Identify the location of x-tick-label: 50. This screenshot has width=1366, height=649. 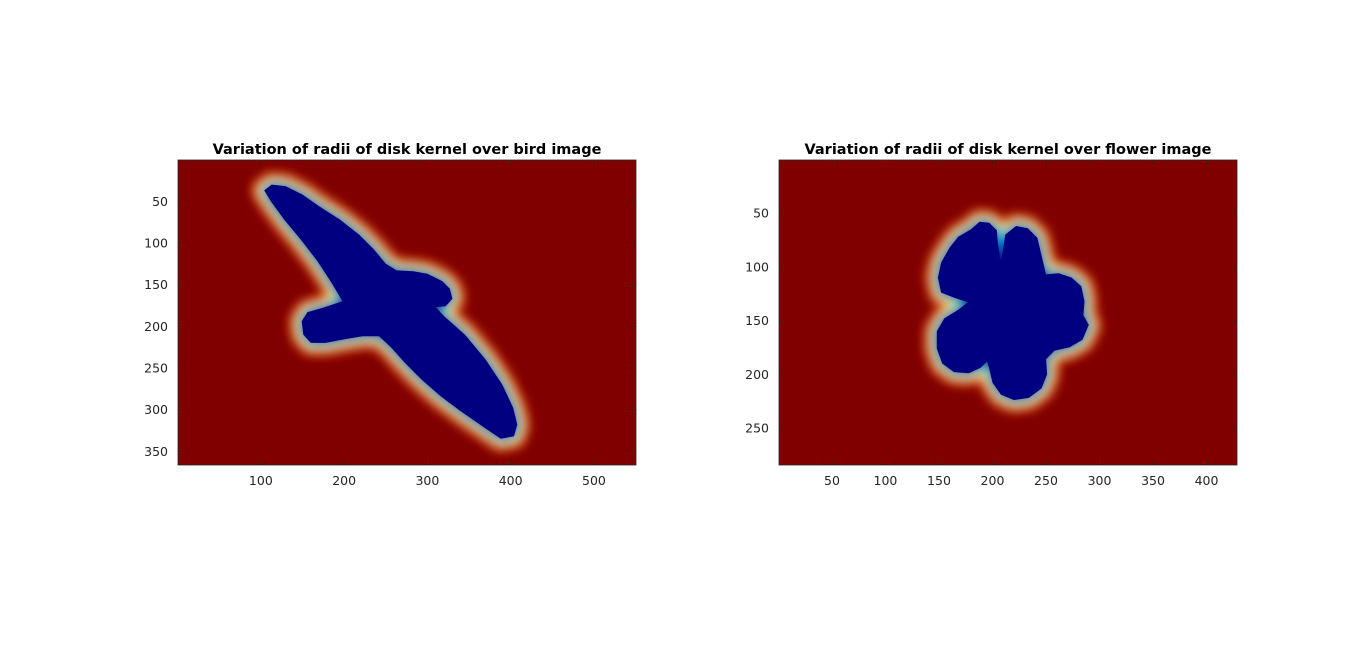
(832, 480).